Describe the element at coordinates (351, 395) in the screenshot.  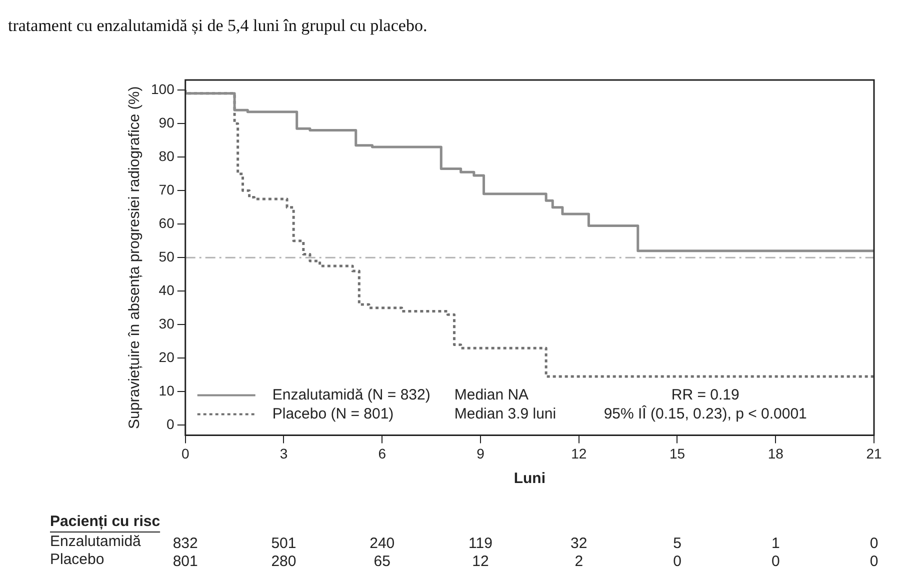
I see `legend-label: Enzalutamidă (N = 832)` at that location.